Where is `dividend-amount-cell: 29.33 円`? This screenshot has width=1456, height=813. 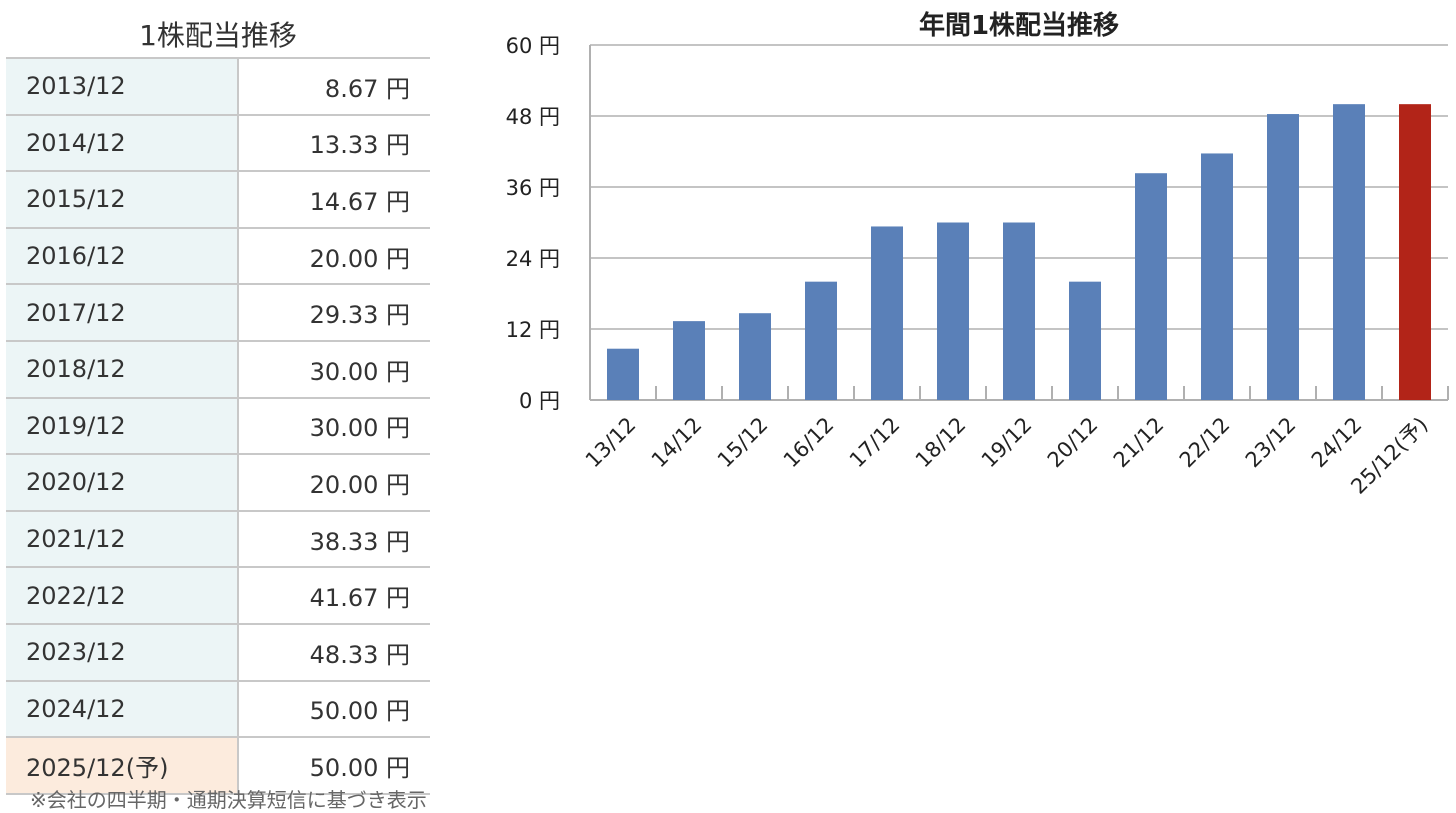 dividend-amount-cell: 29.33 円 is located at coordinates (334, 312).